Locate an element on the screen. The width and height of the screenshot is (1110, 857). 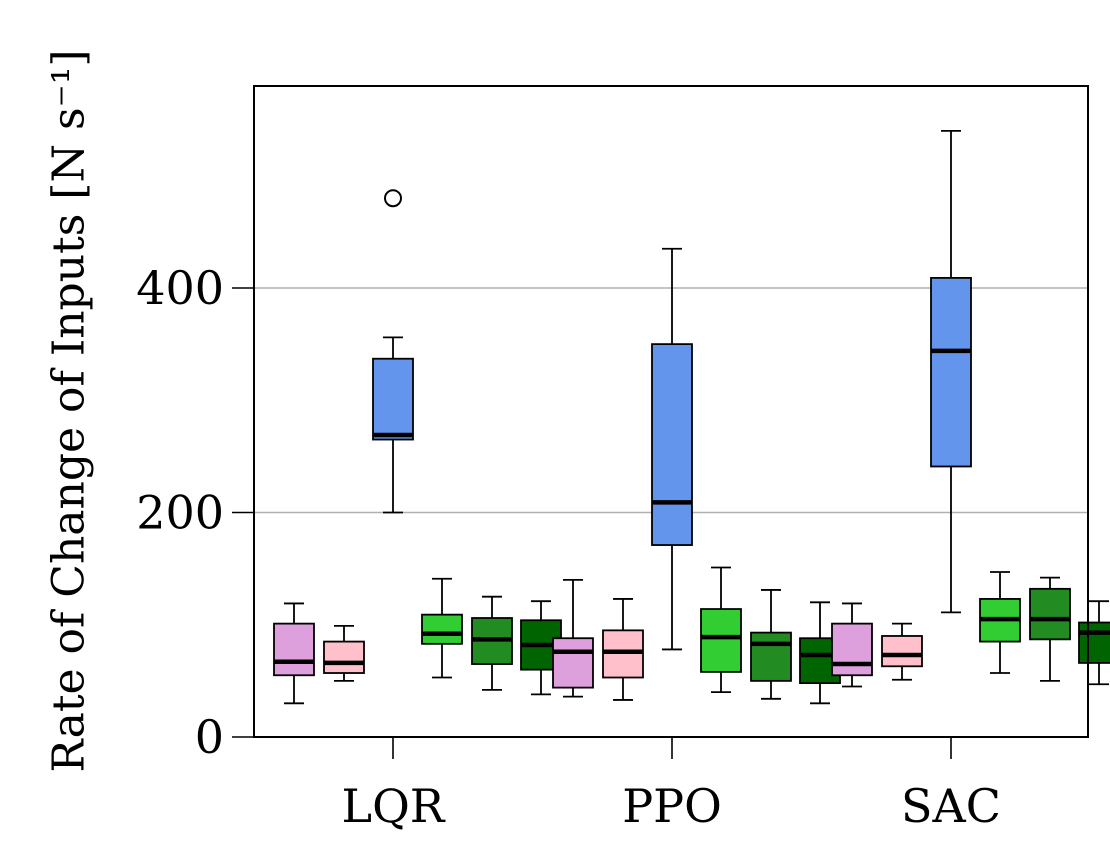
y-tick-label-0: 0 is located at coordinates (209, 737).